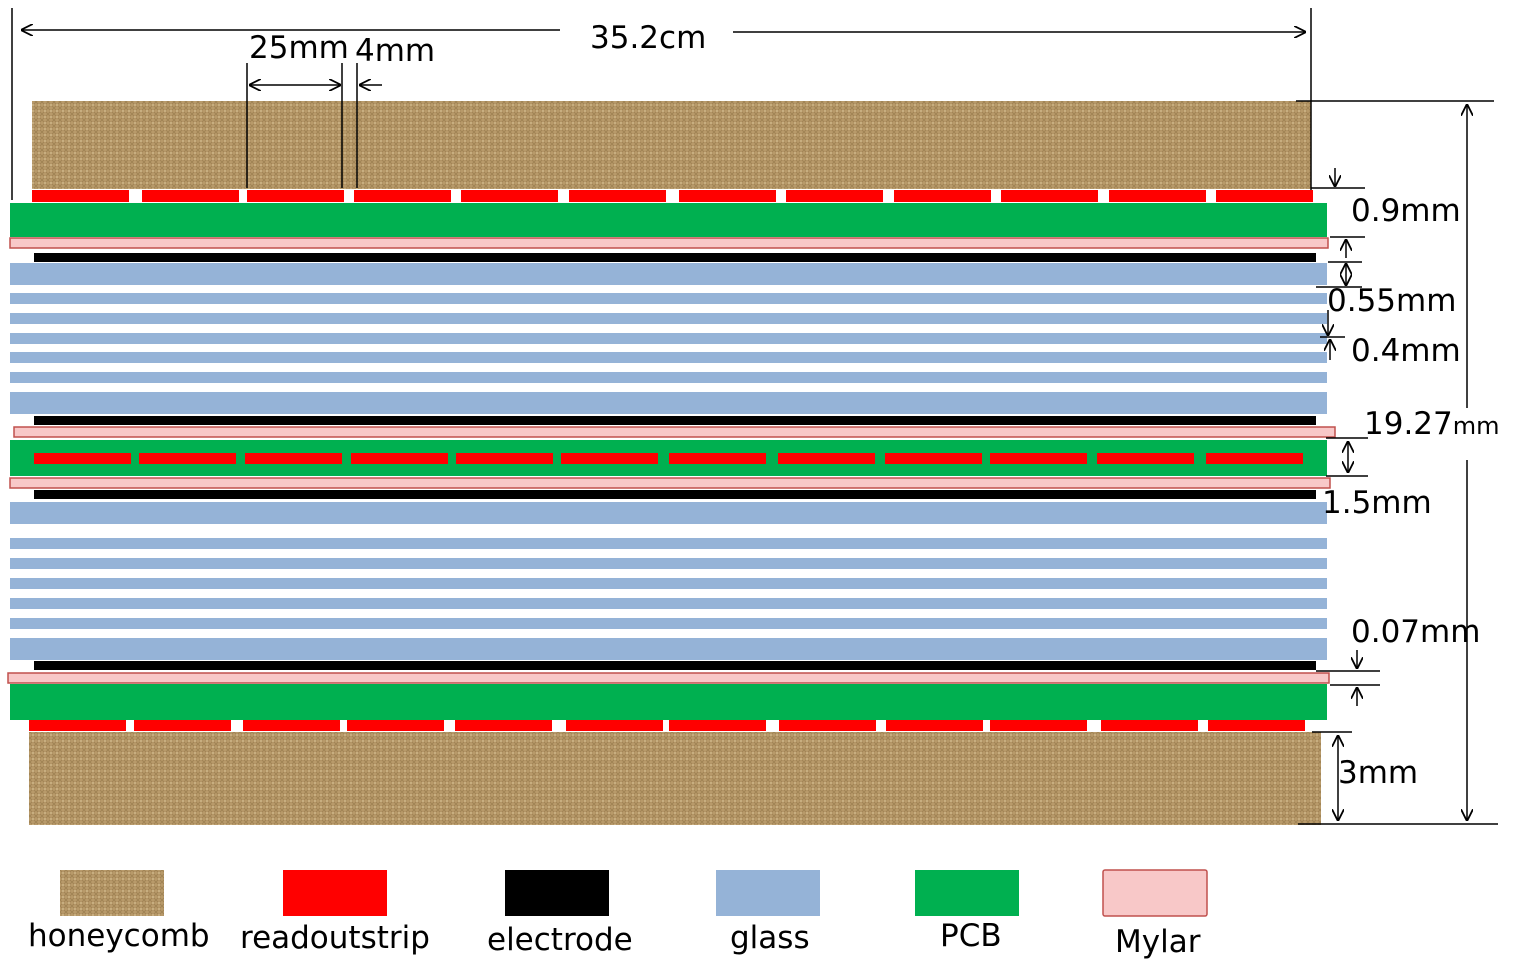  Describe the element at coordinates (119, 936) in the screenshot. I see `legend-label-honeycomb: honeycomb` at that location.